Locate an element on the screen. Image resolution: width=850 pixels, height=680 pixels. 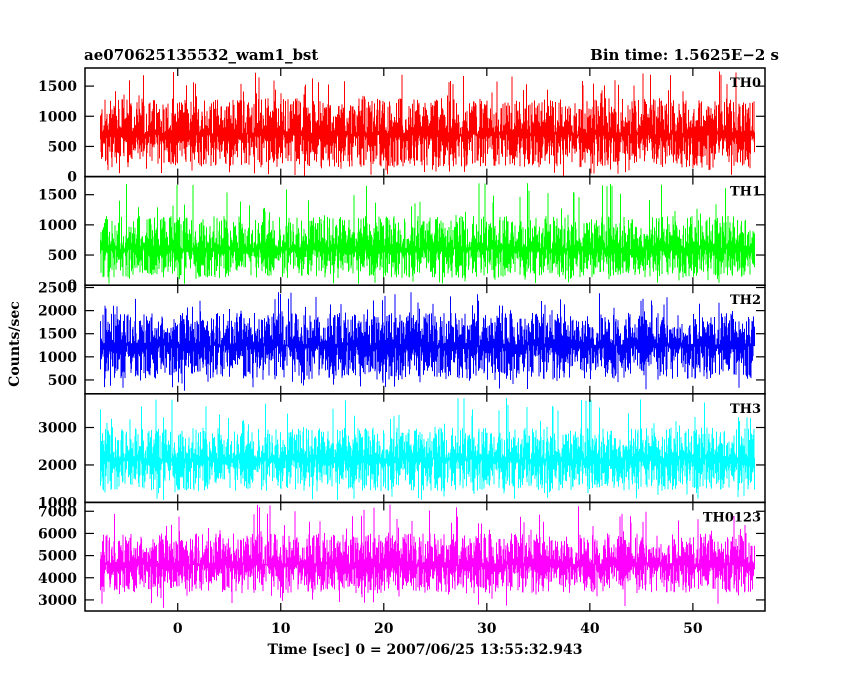
x-axis-title: Time [sec] 0 = 2007/06/25 13:55:32.943 is located at coordinates (425, 650).